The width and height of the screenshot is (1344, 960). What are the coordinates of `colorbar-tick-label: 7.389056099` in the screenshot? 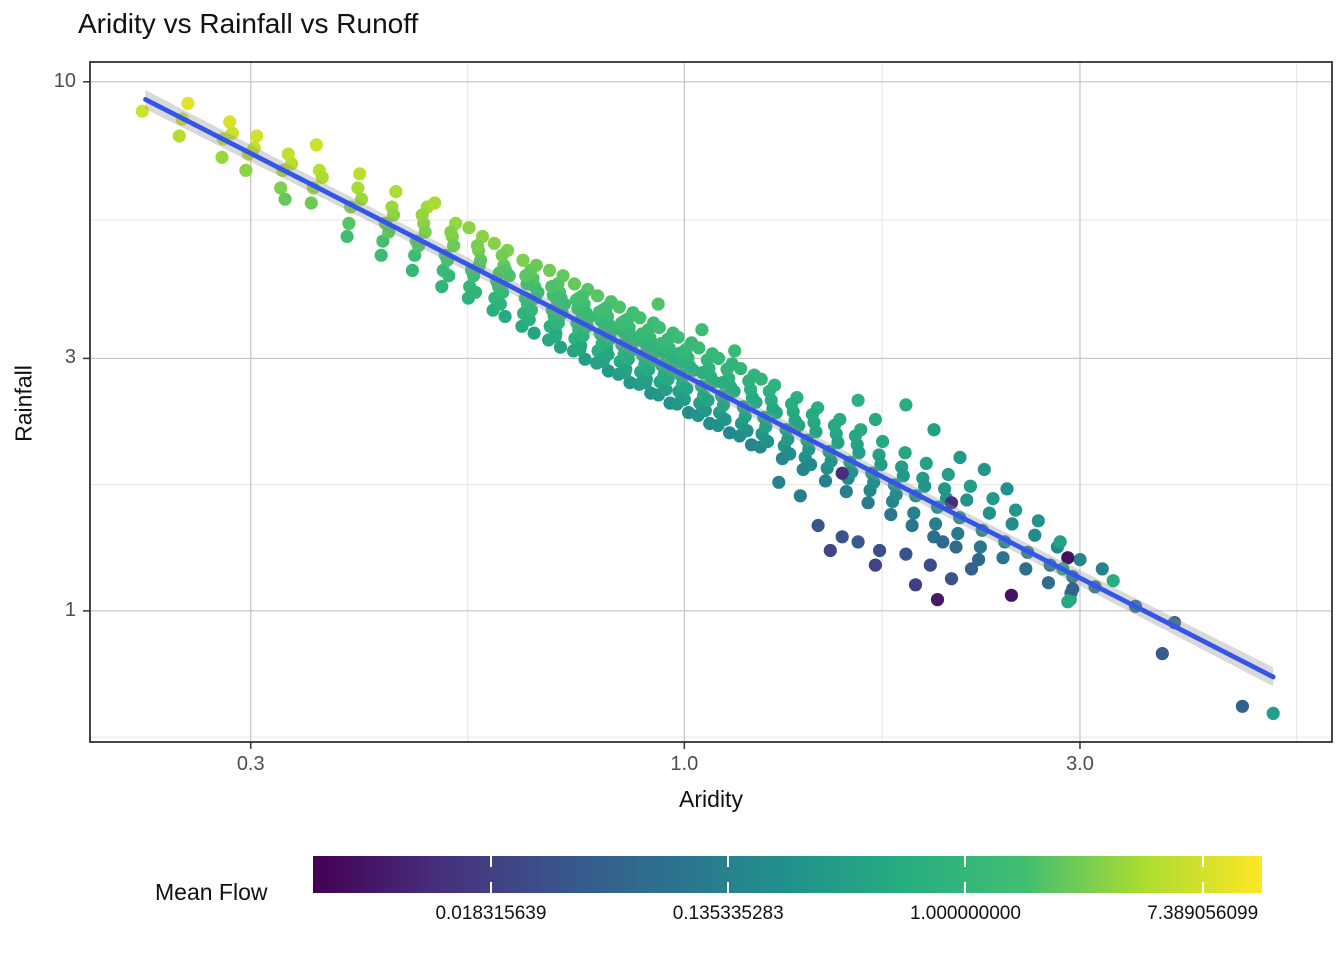 It's located at (1203, 913).